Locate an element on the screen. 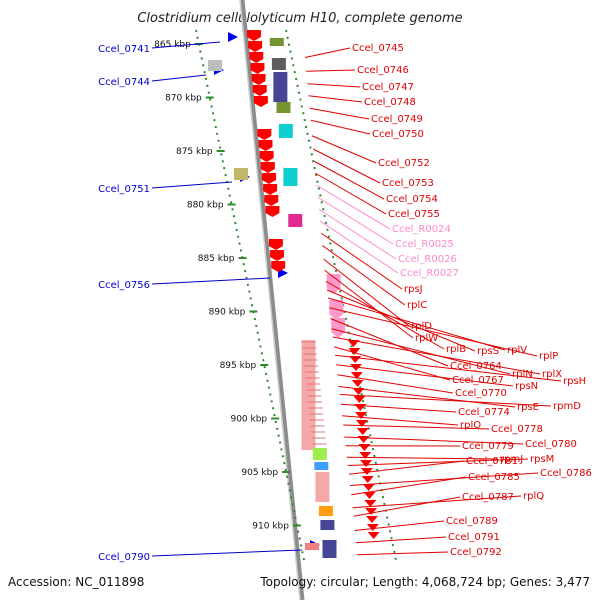 This screenshot has width=600, height=600. right-feature-label: rplV is located at coordinates (517, 350).